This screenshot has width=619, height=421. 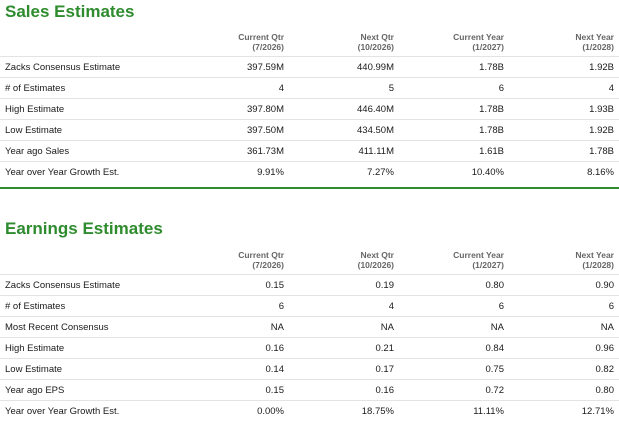 I want to click on sales-header-current-year: Current Year (1/2027), so click(x=478, y=42).